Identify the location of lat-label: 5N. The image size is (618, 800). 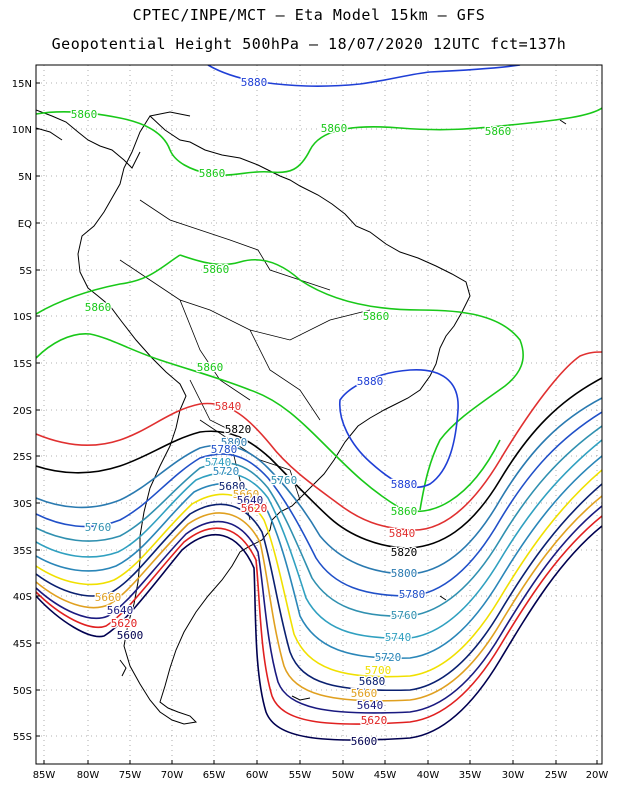
(25, 177).